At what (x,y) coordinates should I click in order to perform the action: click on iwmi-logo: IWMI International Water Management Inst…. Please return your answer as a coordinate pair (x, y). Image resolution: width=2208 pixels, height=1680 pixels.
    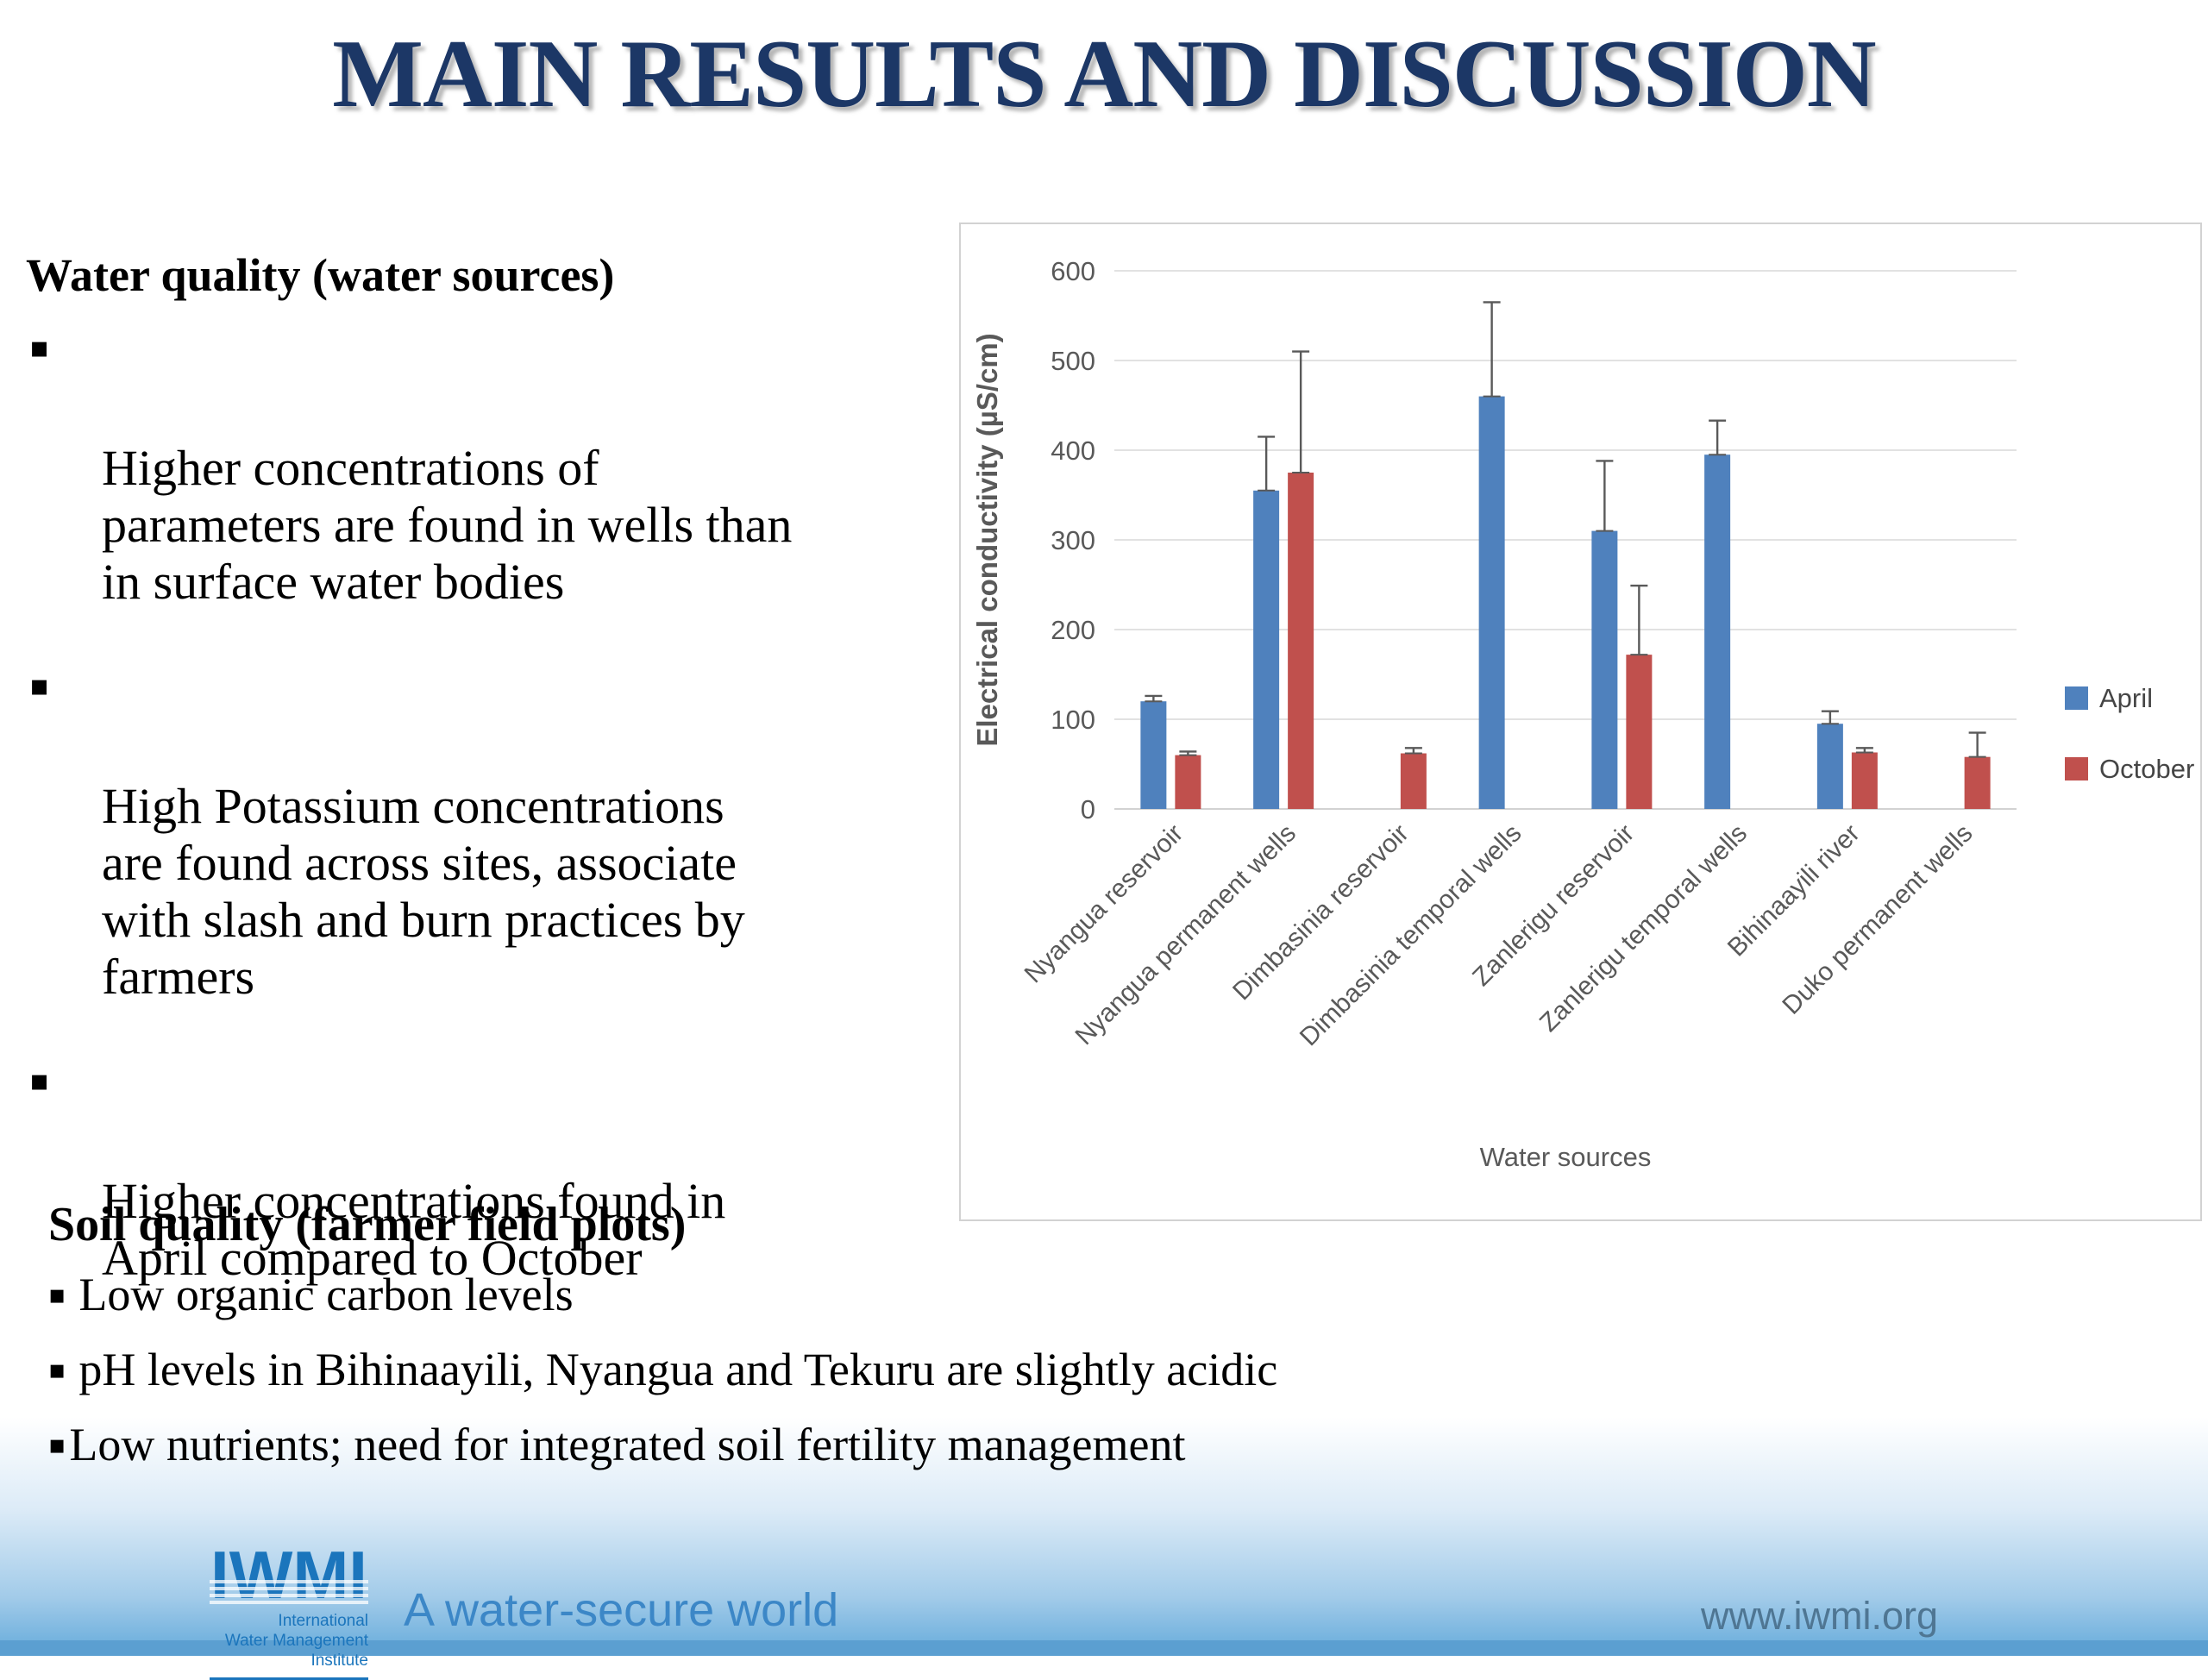
    Looking at the image, I should click on (289, 1610).